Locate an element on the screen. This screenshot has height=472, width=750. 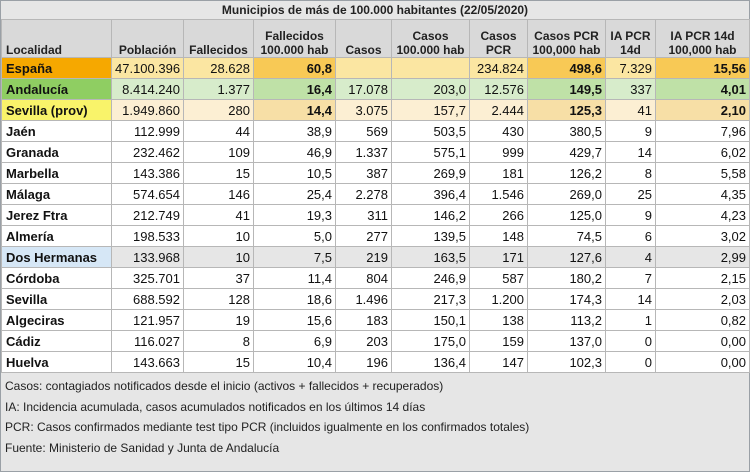
table-cell: 6,9 is located at coordinates (294, 341).